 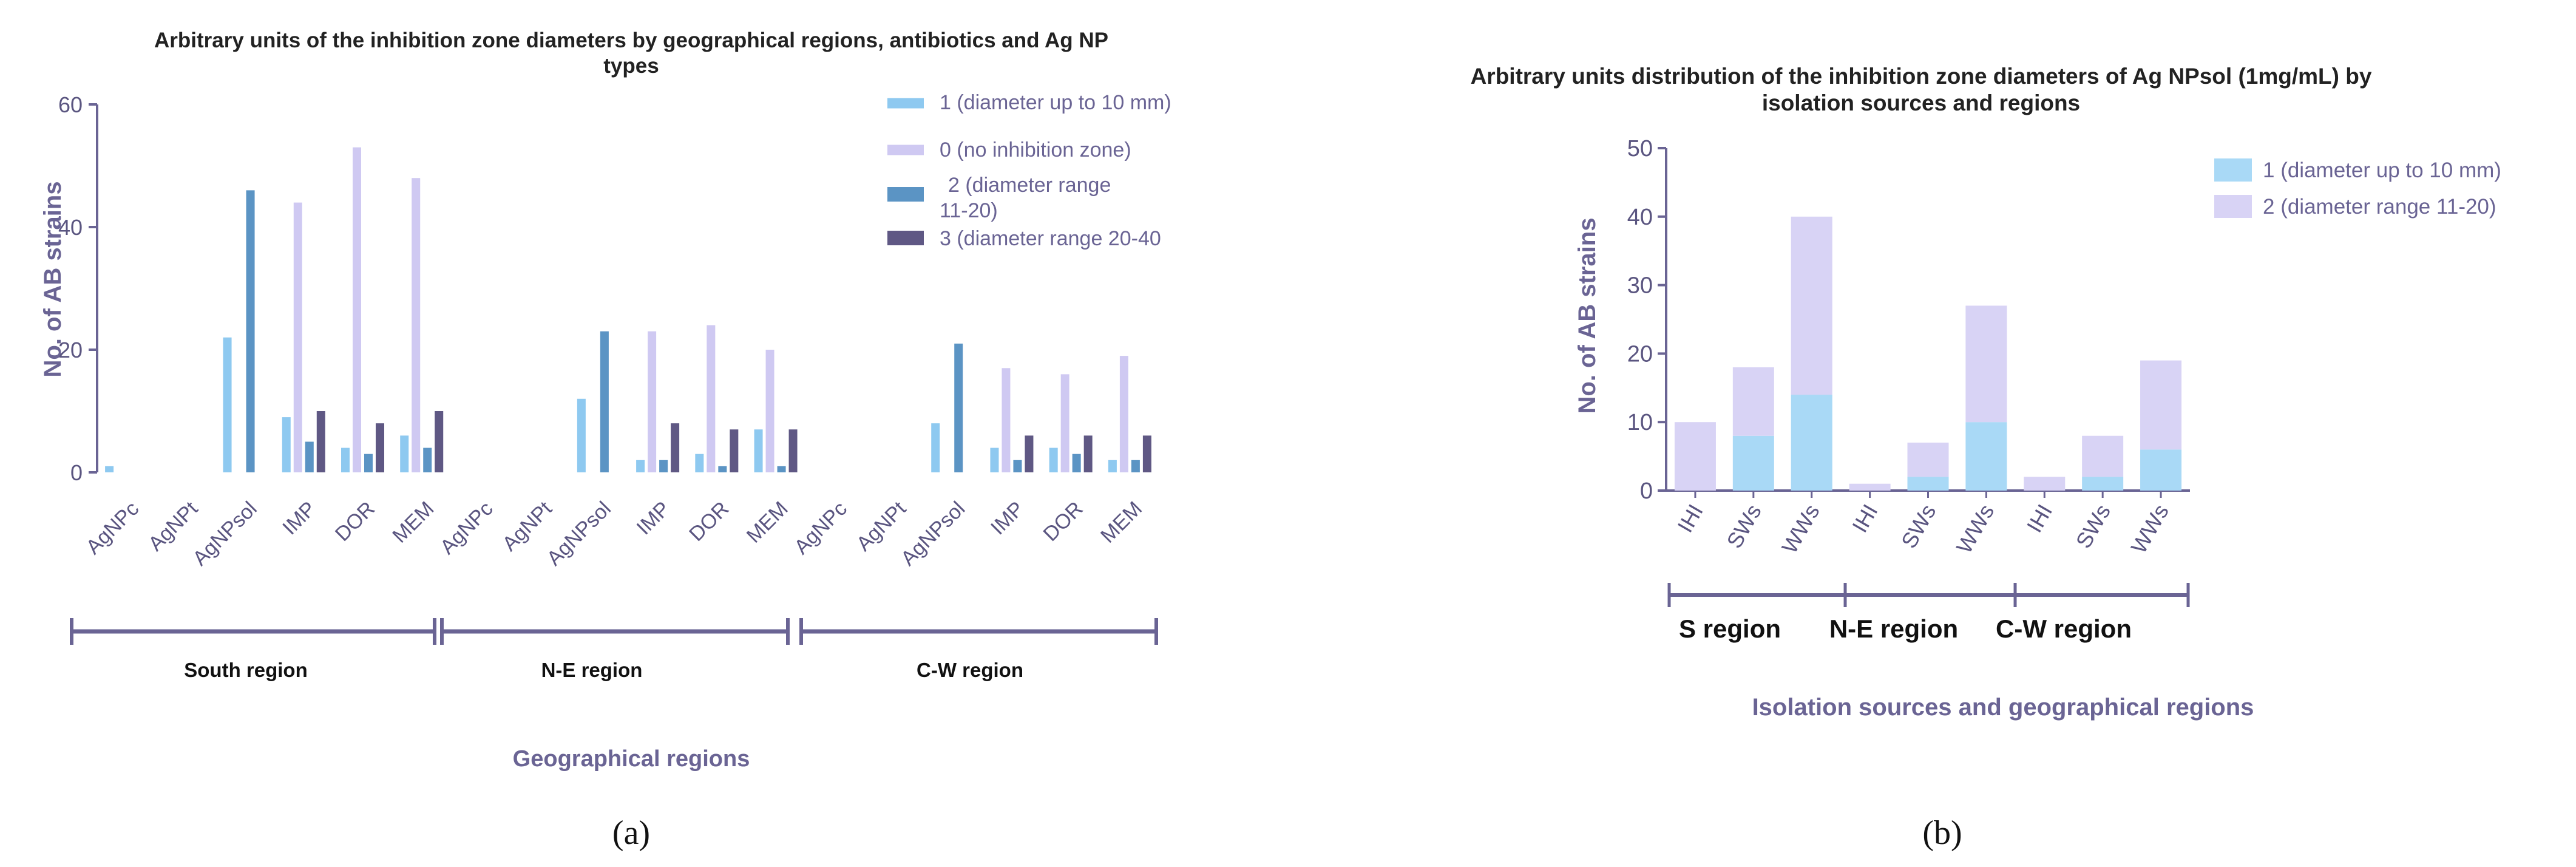 What do you see at coordinates (1928, 613) in the screenshot?
I see `chart-b-group-brackets: S region N-E region C-W region` at bounding box center [1928, 613].